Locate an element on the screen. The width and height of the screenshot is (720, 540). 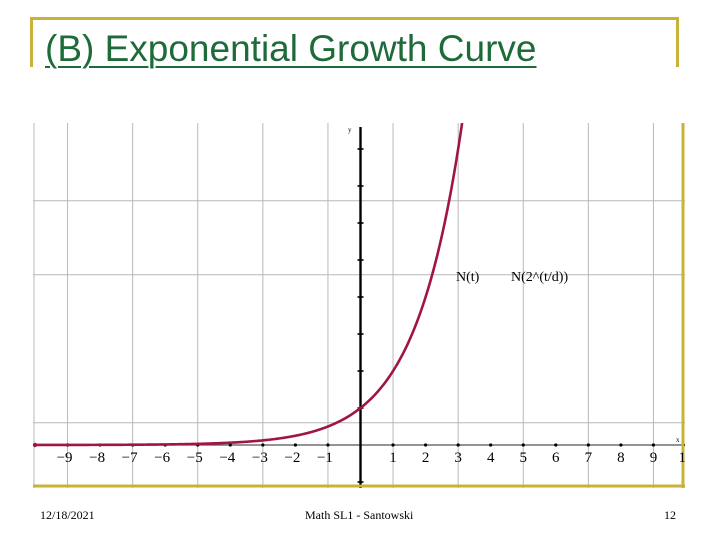
x-tick-label: −1 is located at coordinates (325, 458).